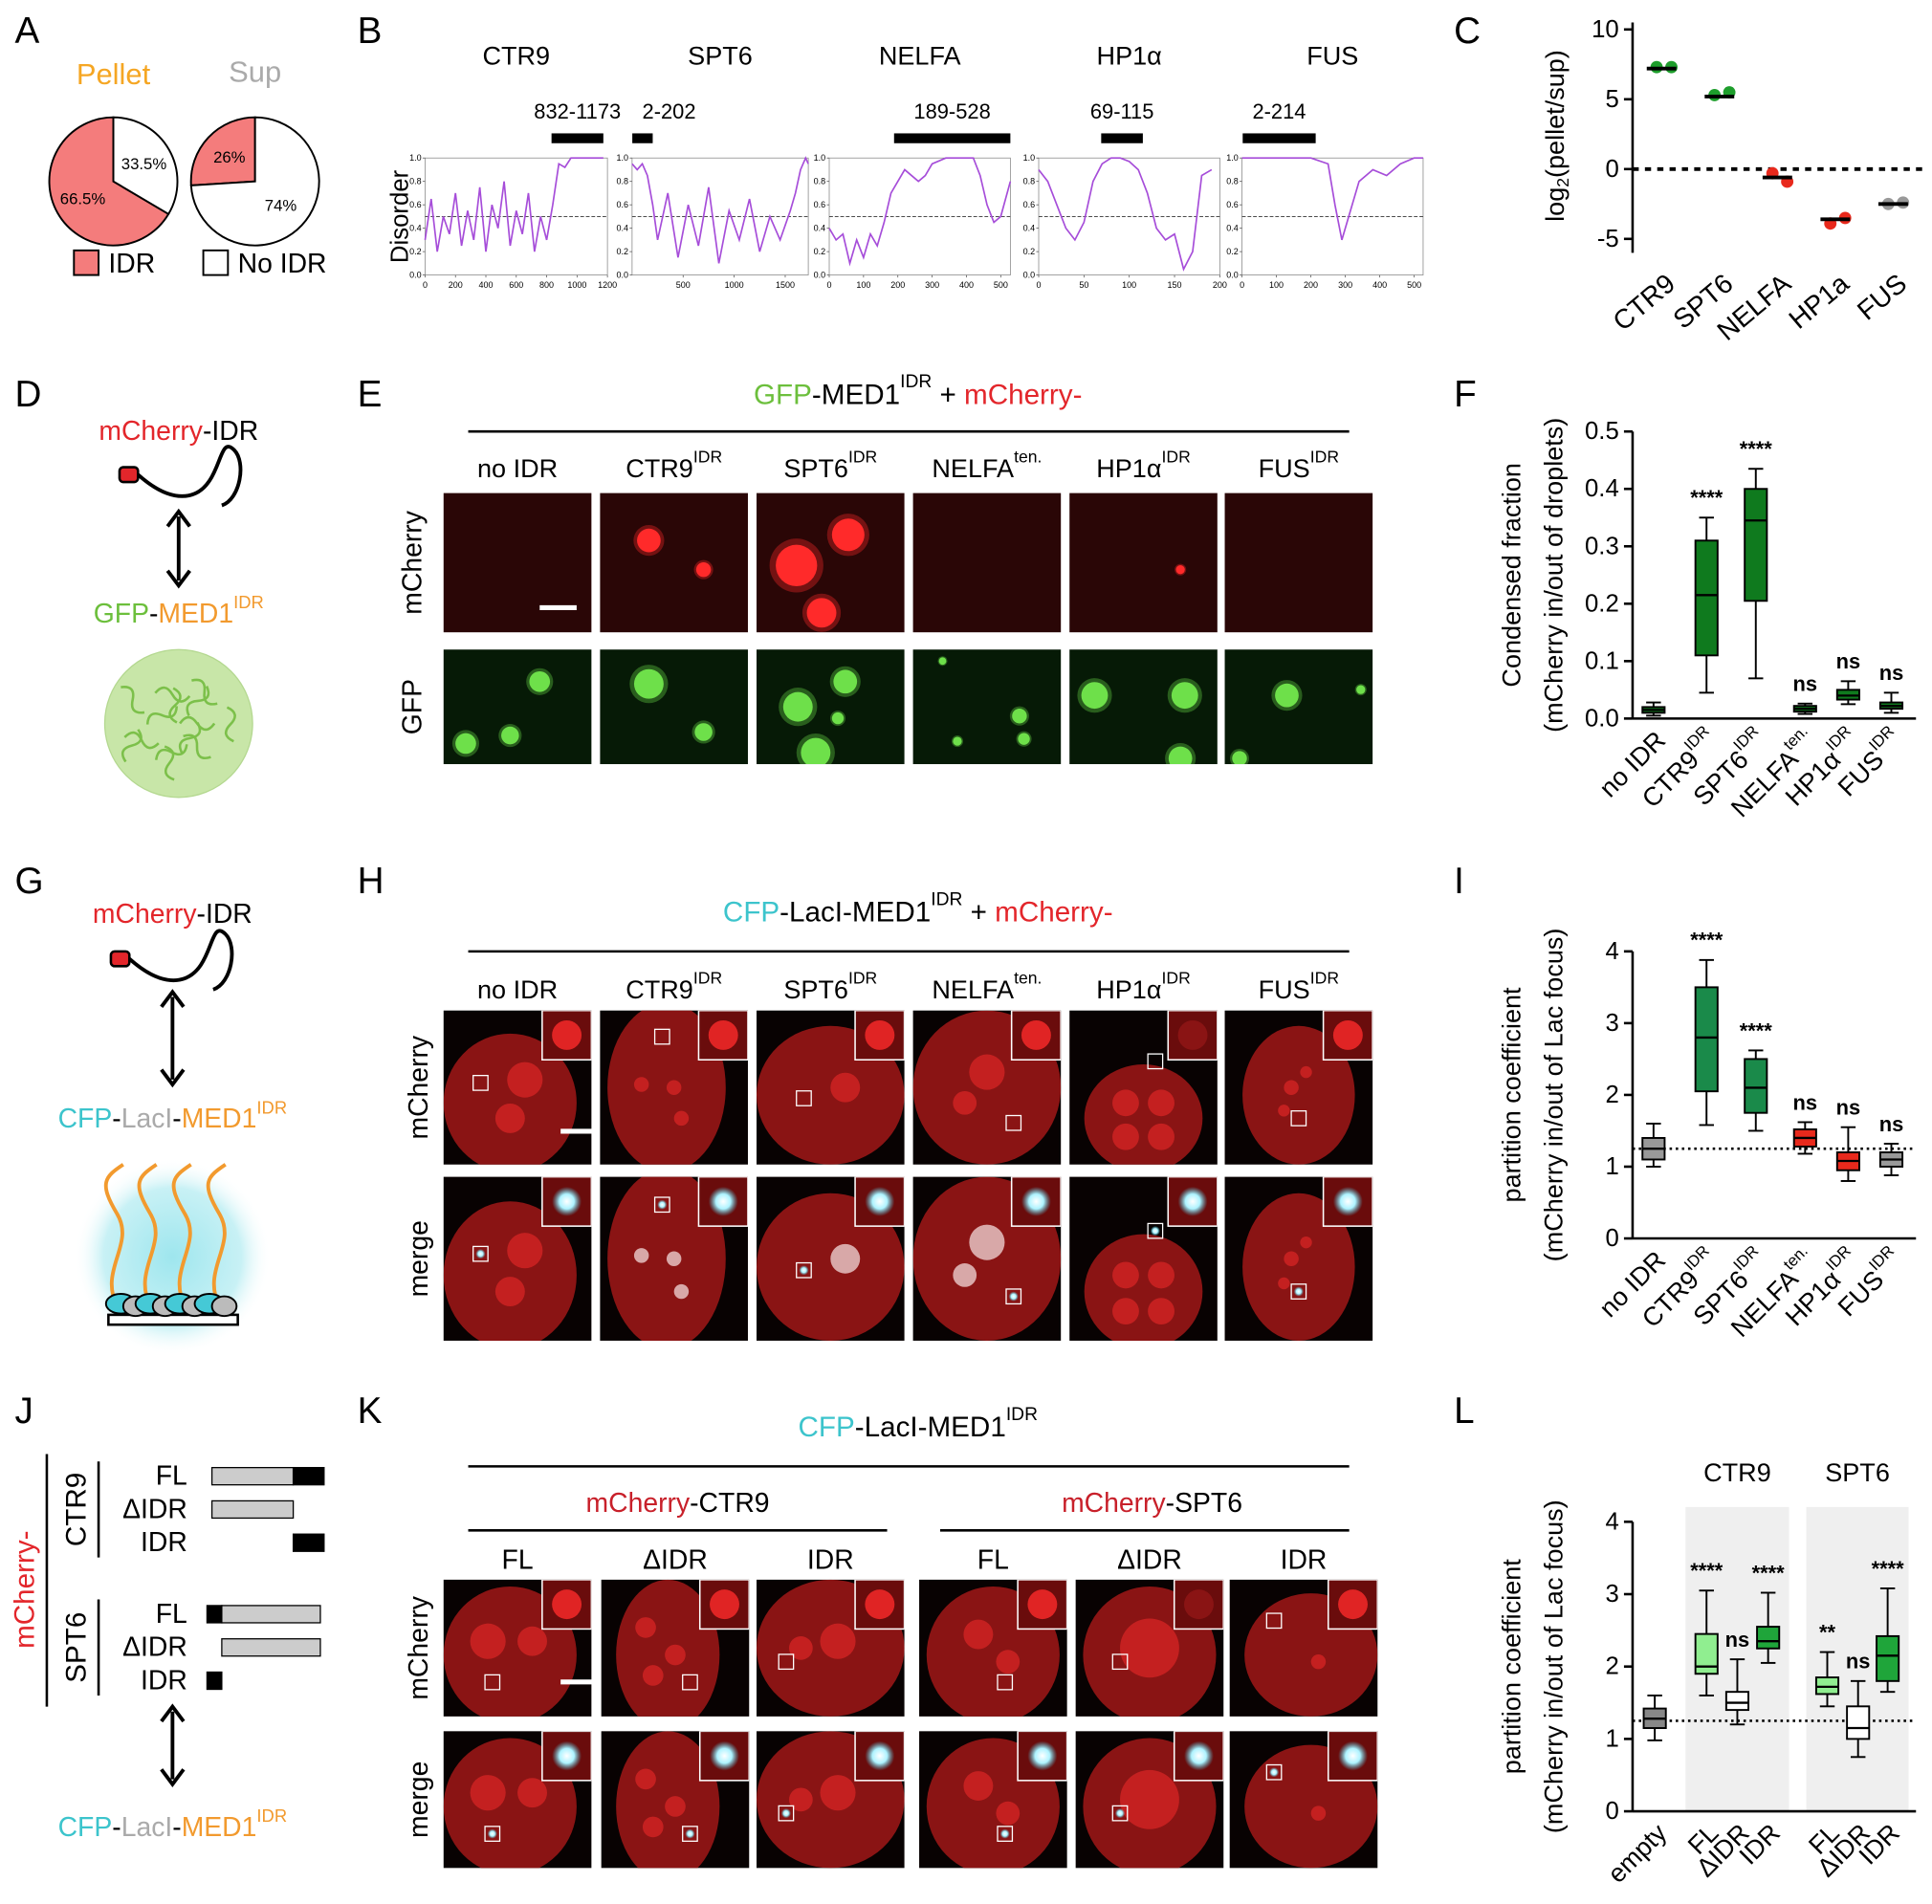 The image size is (1932, 1904). What do you see at coordinates (178, 548) in the screenshot?
I see `arrow-head` at bounding box center [178, 548].